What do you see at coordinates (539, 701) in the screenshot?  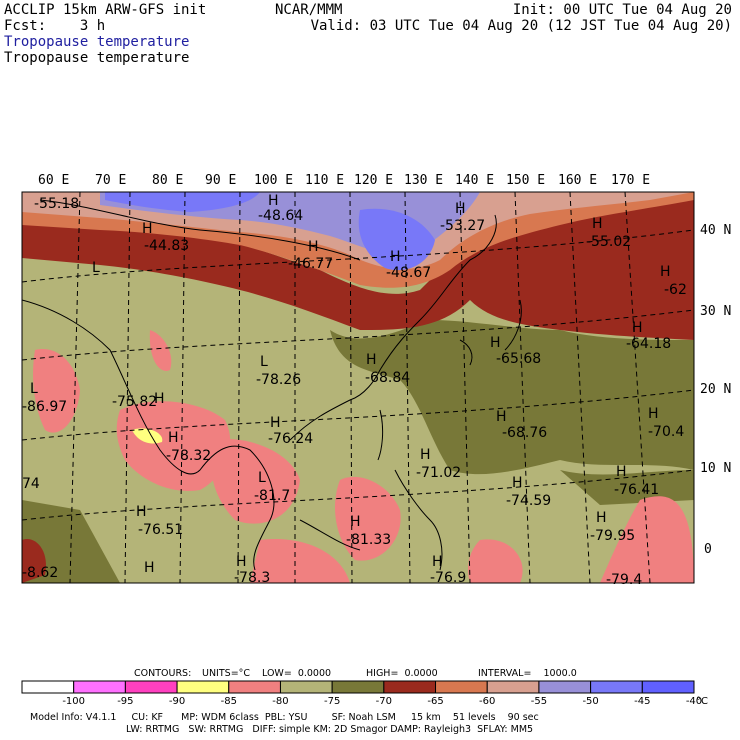 I see `colorbar-label: -55` at bounding box center [539, 701].